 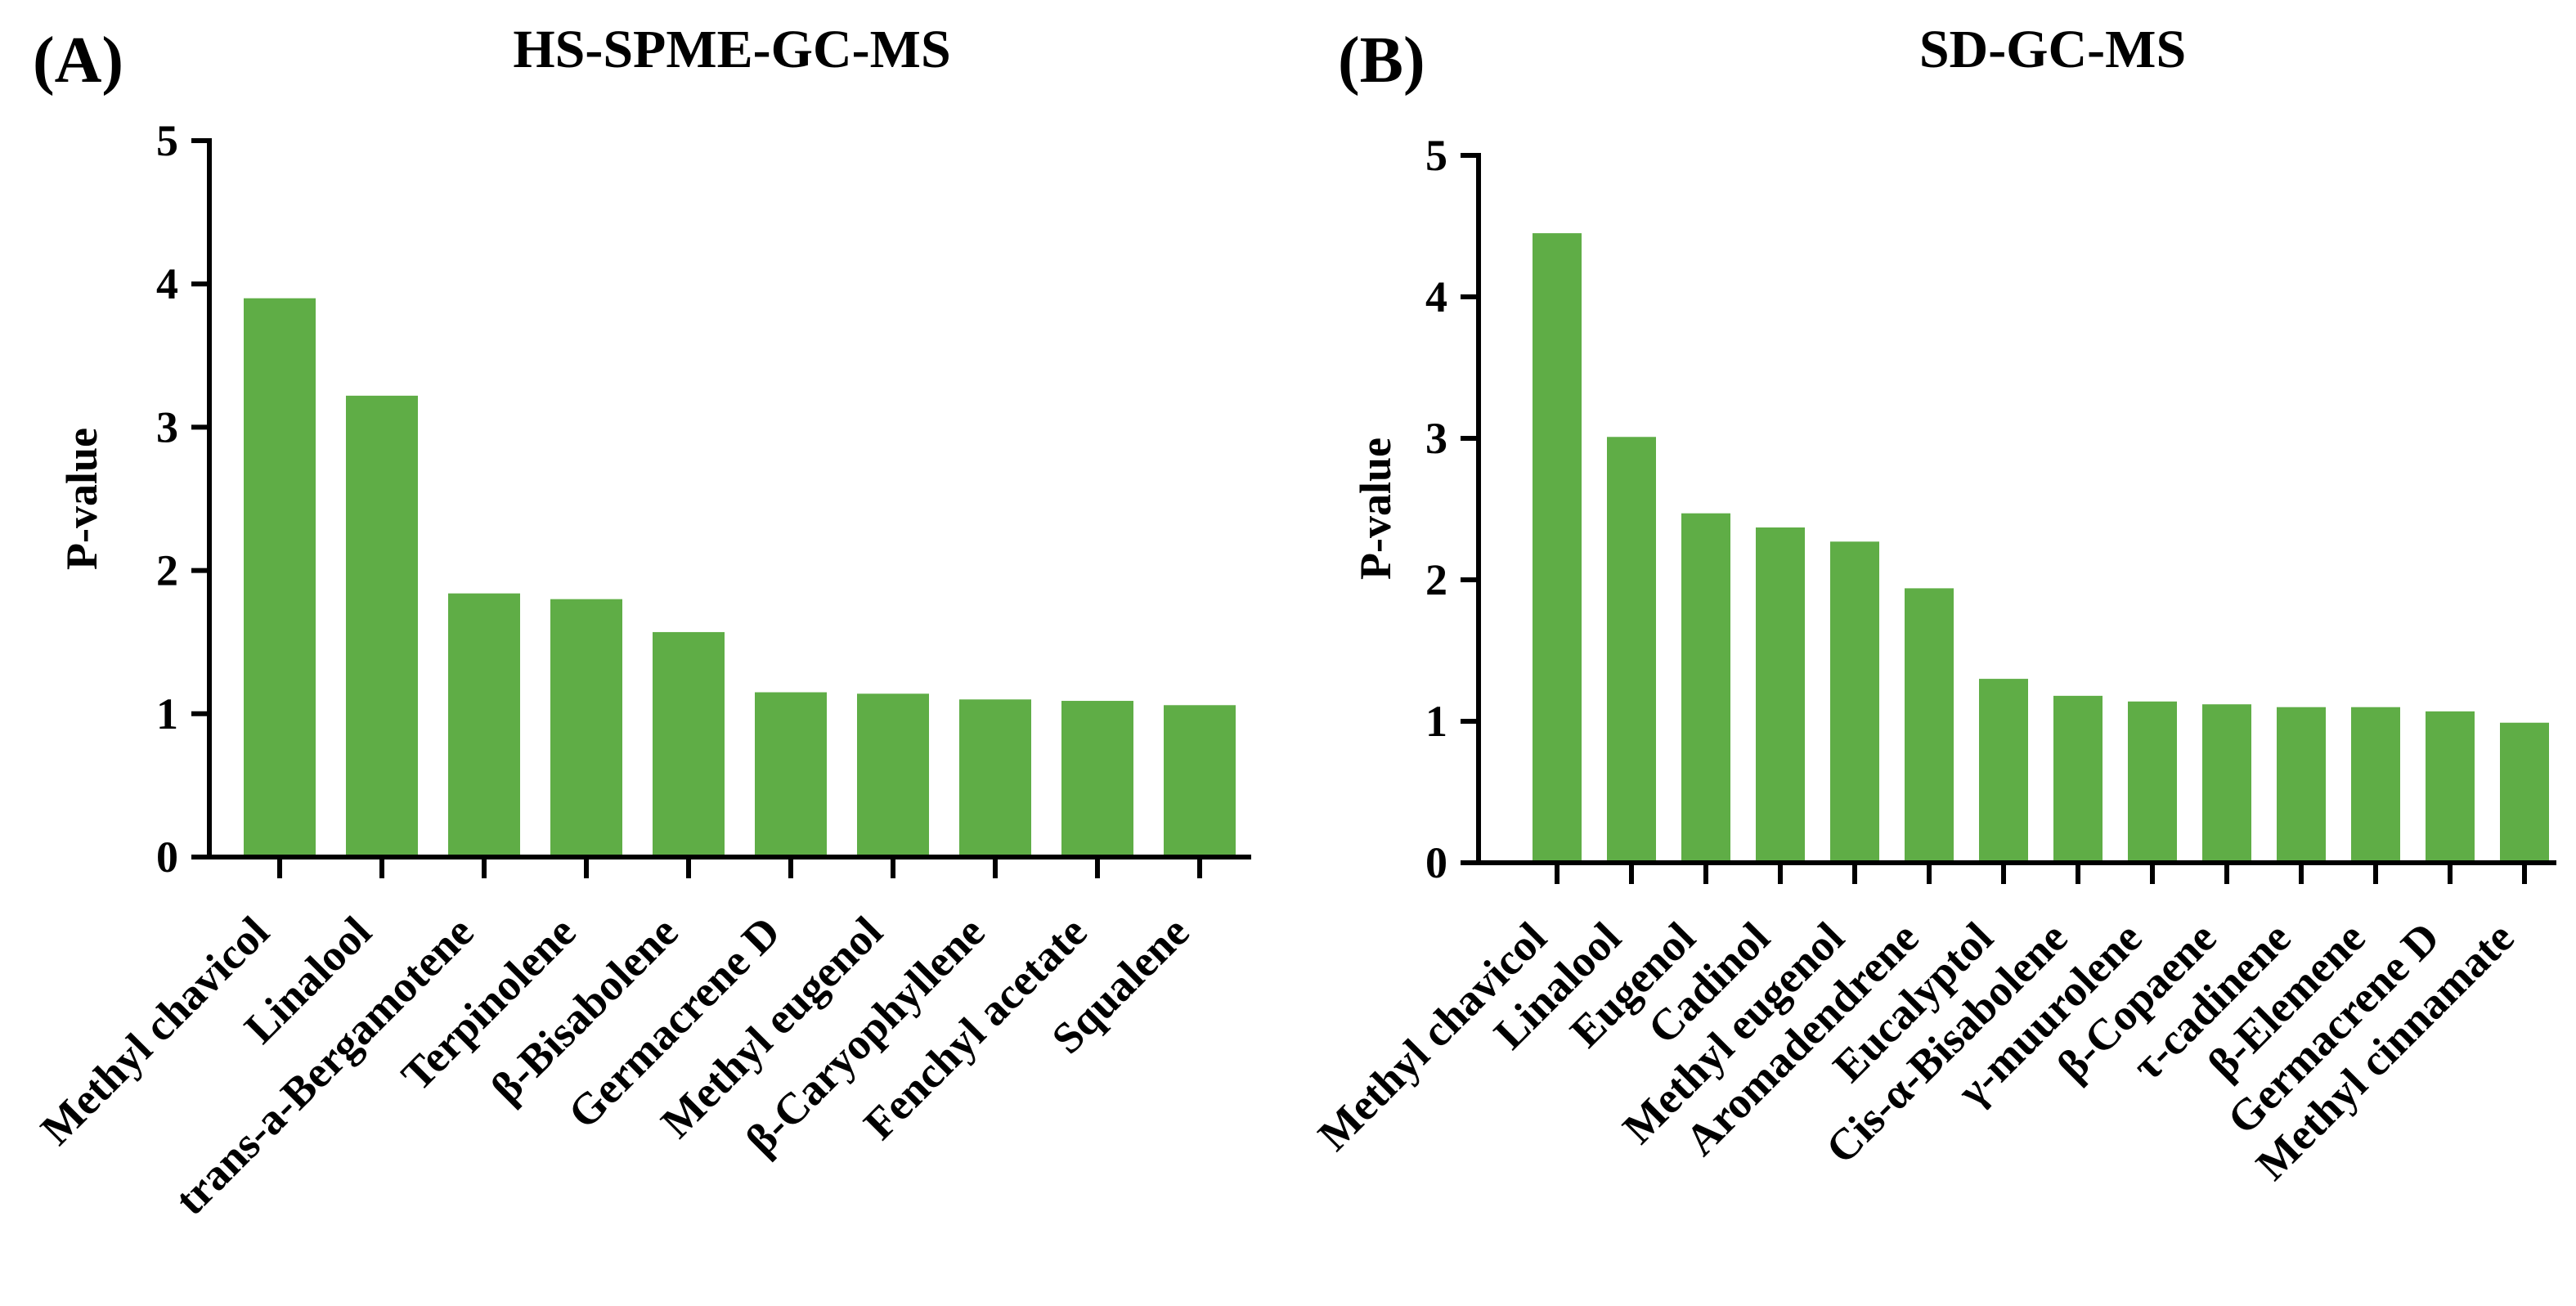 I want to click on panel-label: (A), so click(x=78, y=61).